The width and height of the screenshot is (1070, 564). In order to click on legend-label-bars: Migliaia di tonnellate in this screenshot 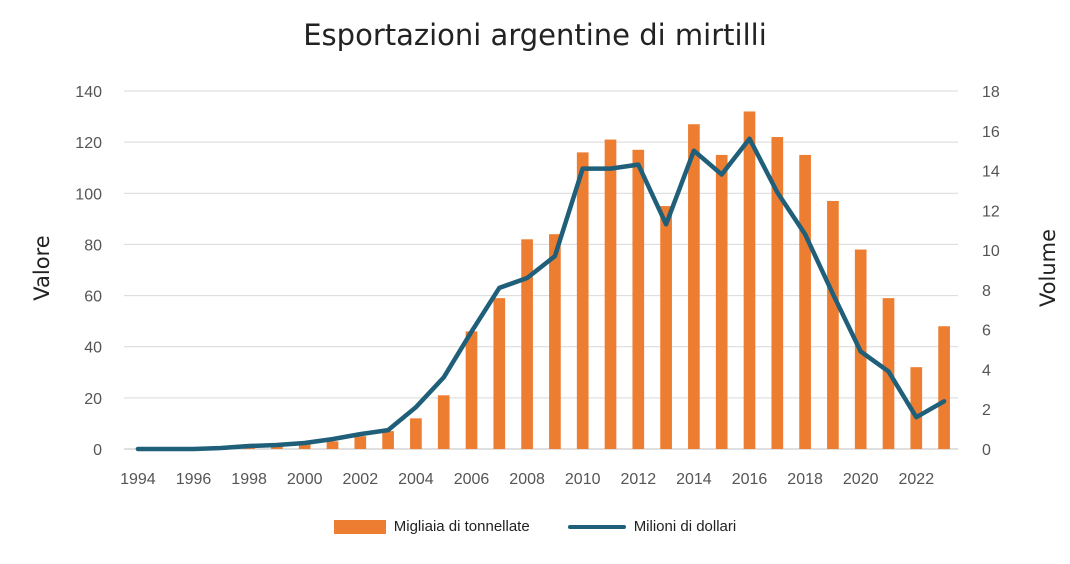, I will do `click(461, 526)`.